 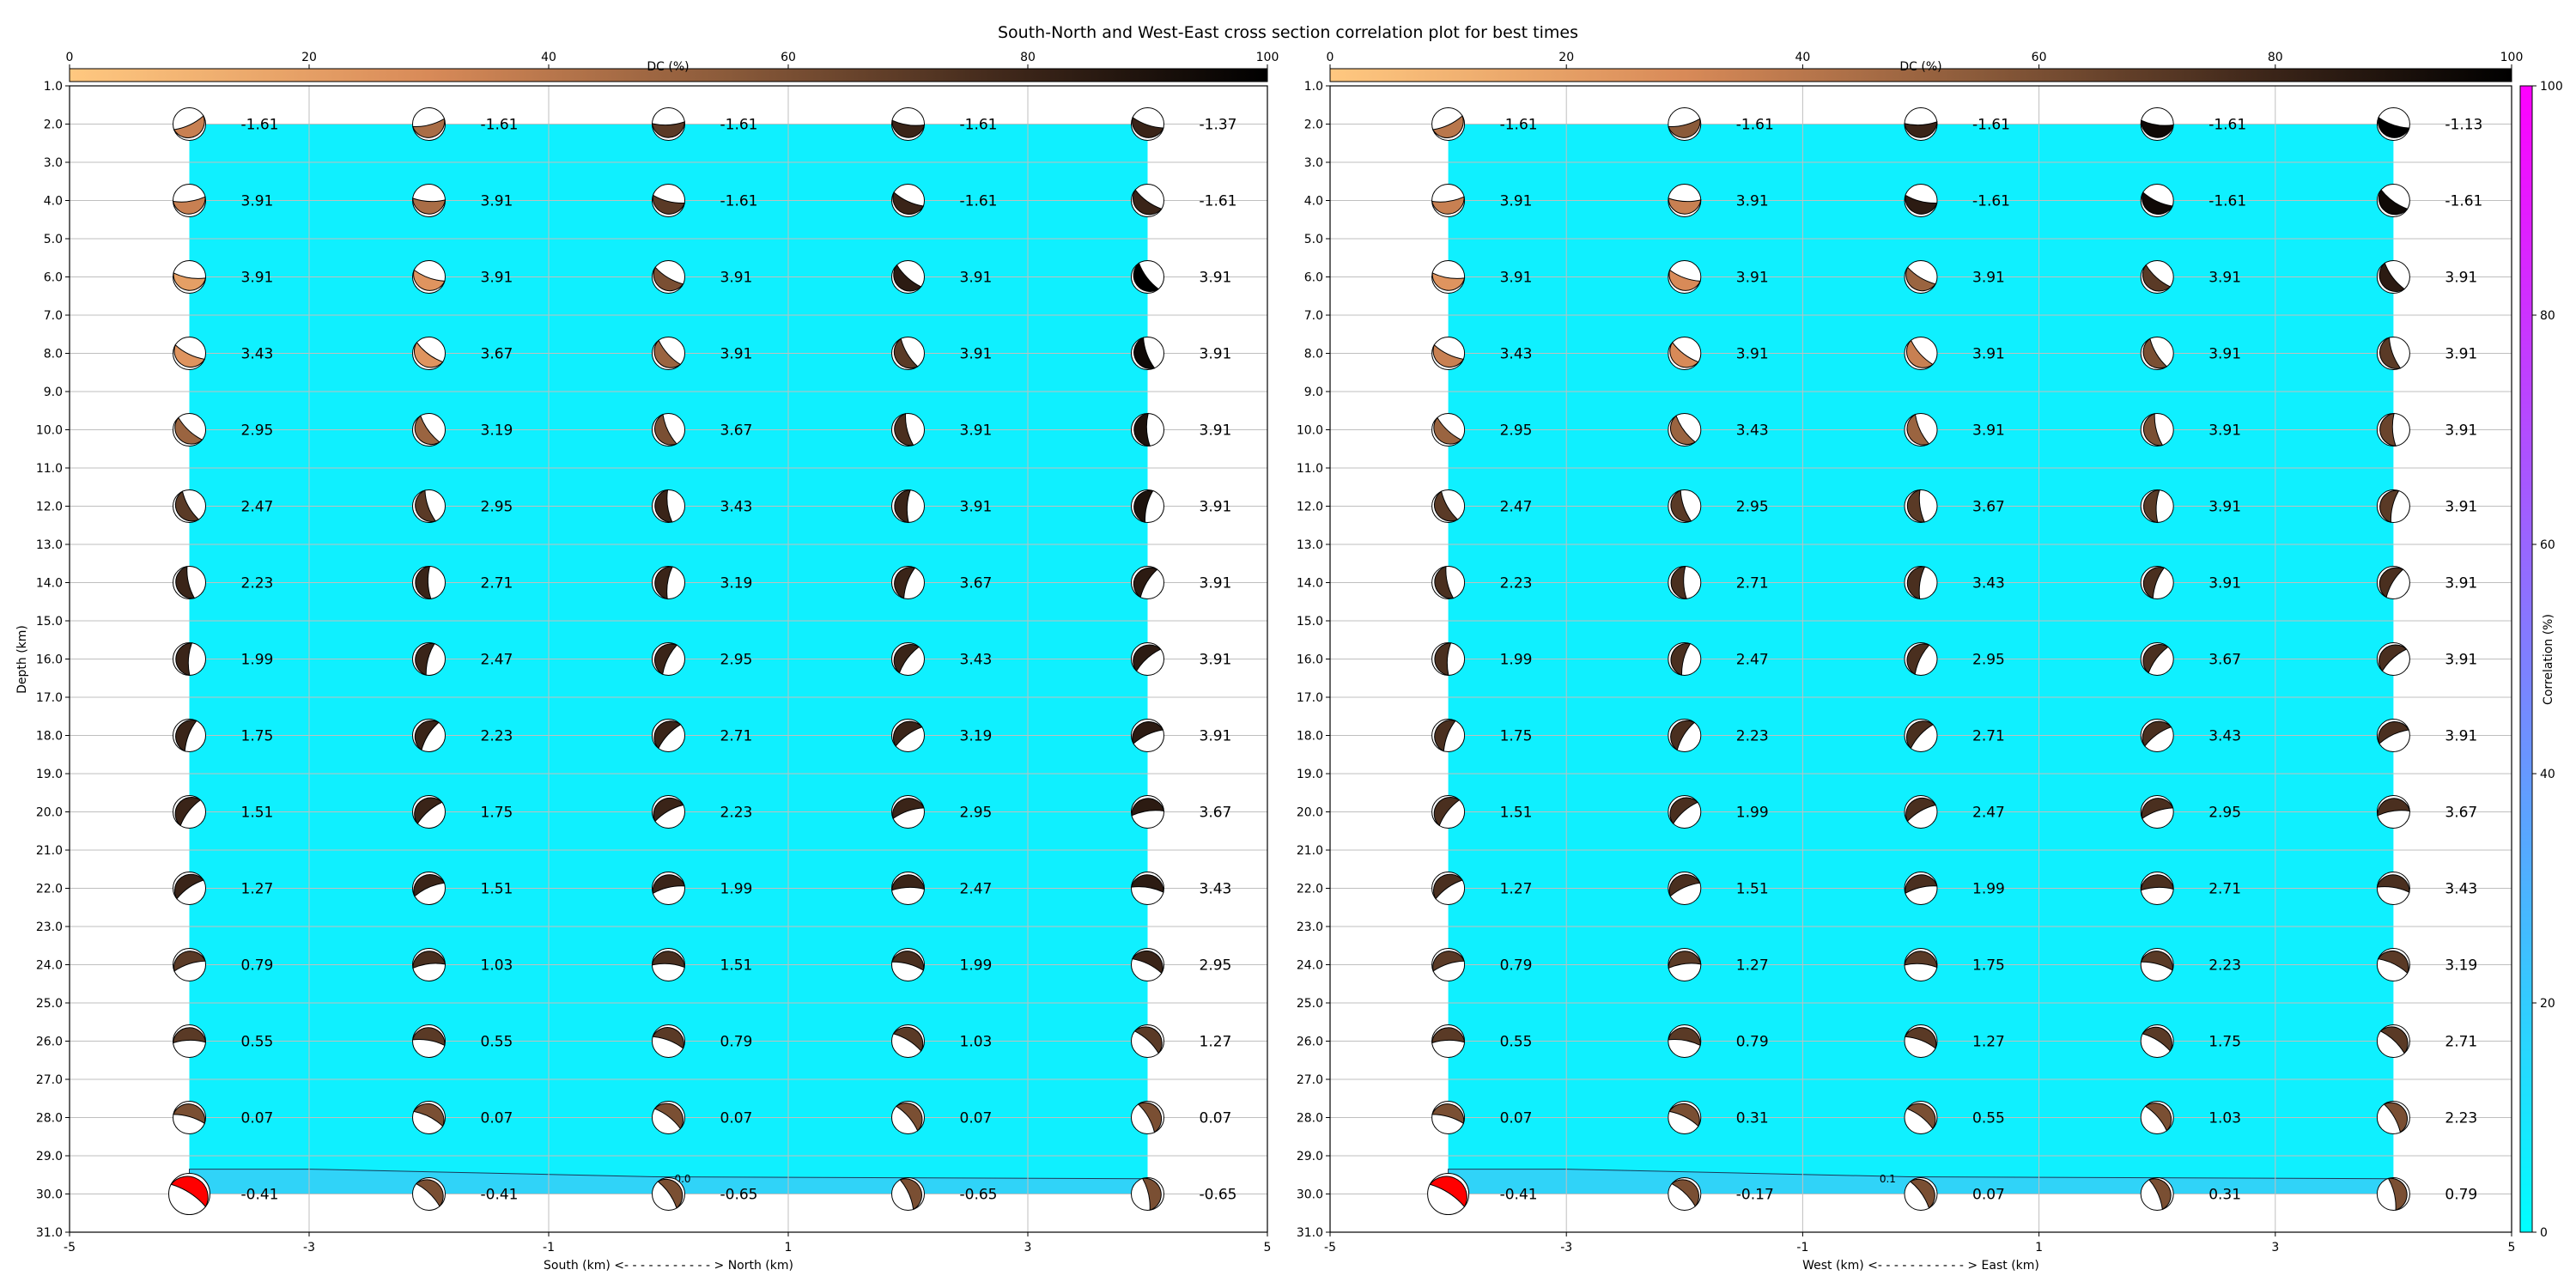 I want to click on time-label: -0.17, so click(x=1755, y=1195).